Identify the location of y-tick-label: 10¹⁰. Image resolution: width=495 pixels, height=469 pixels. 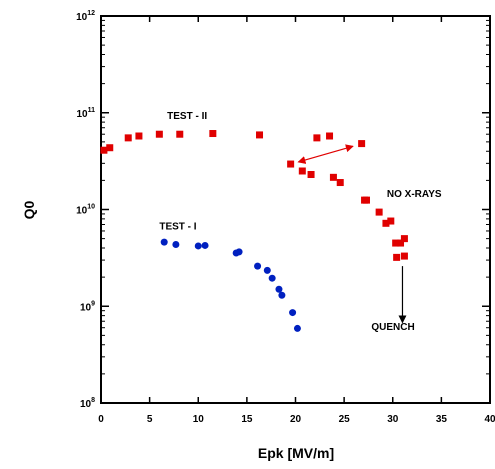
(85, 210).